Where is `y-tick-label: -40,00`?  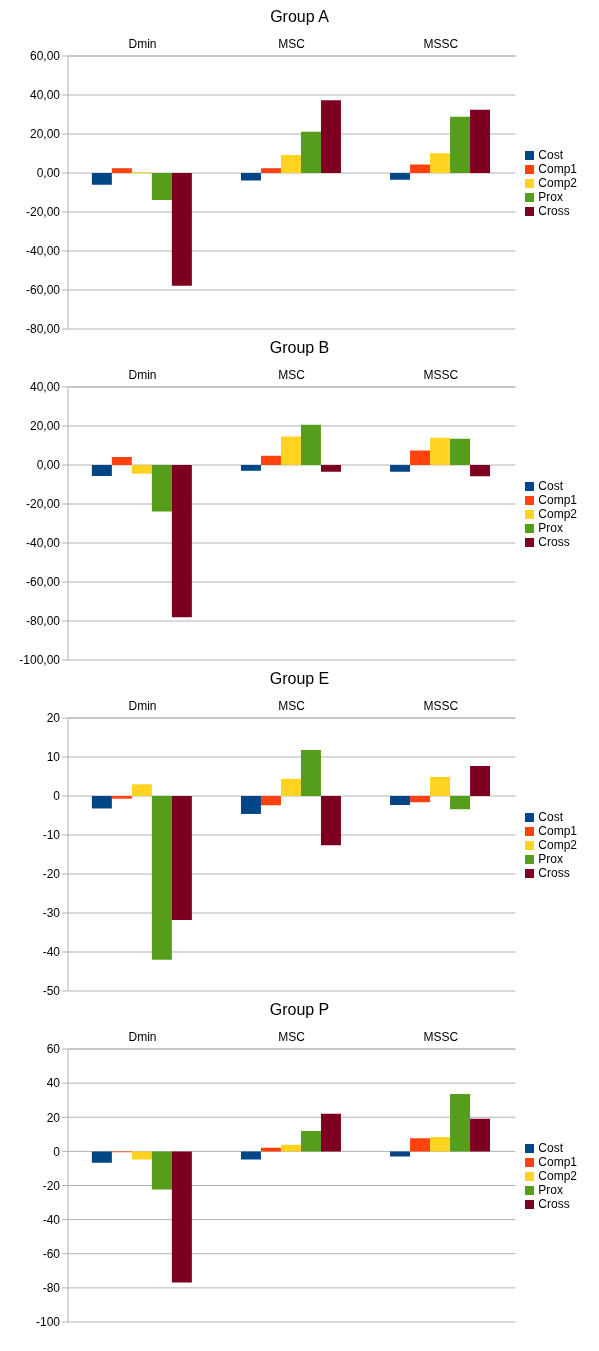
y-tick-label: -40,00 is located at coordinates (43, 543).